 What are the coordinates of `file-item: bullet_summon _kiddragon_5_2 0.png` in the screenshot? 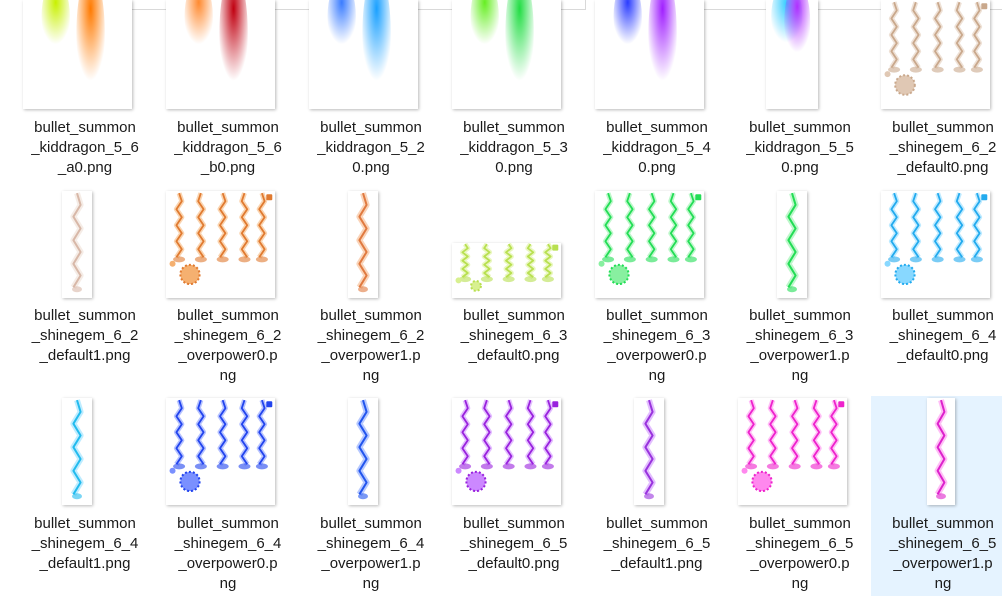 It's located at (371, 90).